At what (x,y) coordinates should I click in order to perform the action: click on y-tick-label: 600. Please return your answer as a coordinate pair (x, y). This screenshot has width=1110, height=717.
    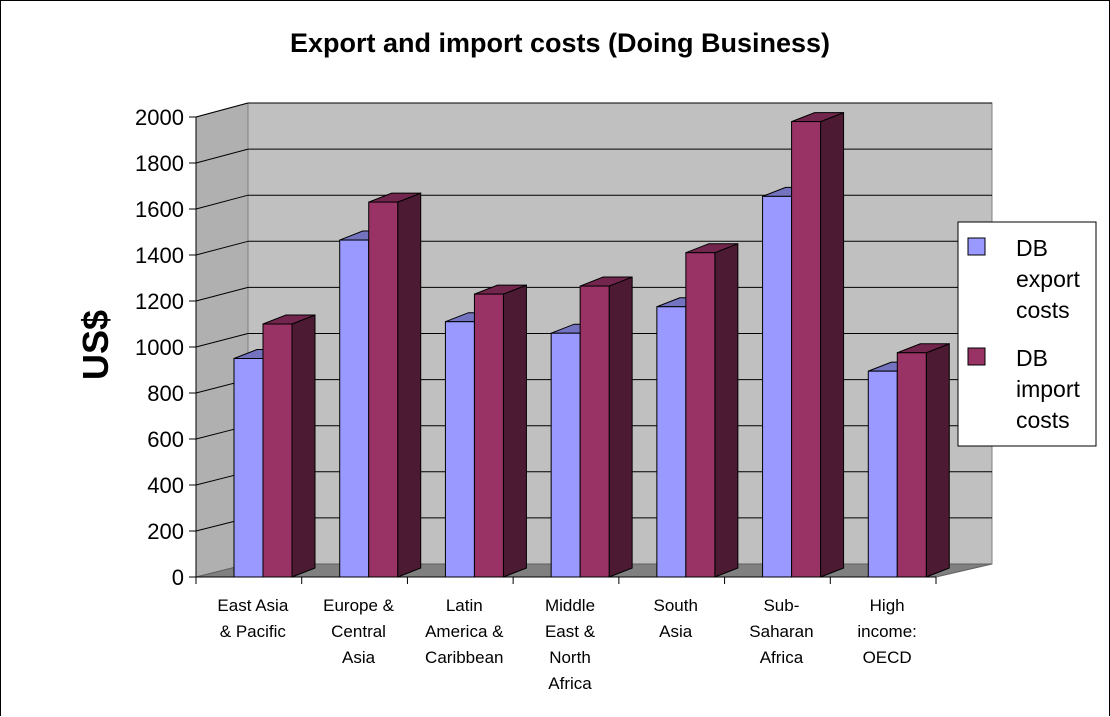
    Looking at the image, I should click on (165, 439).